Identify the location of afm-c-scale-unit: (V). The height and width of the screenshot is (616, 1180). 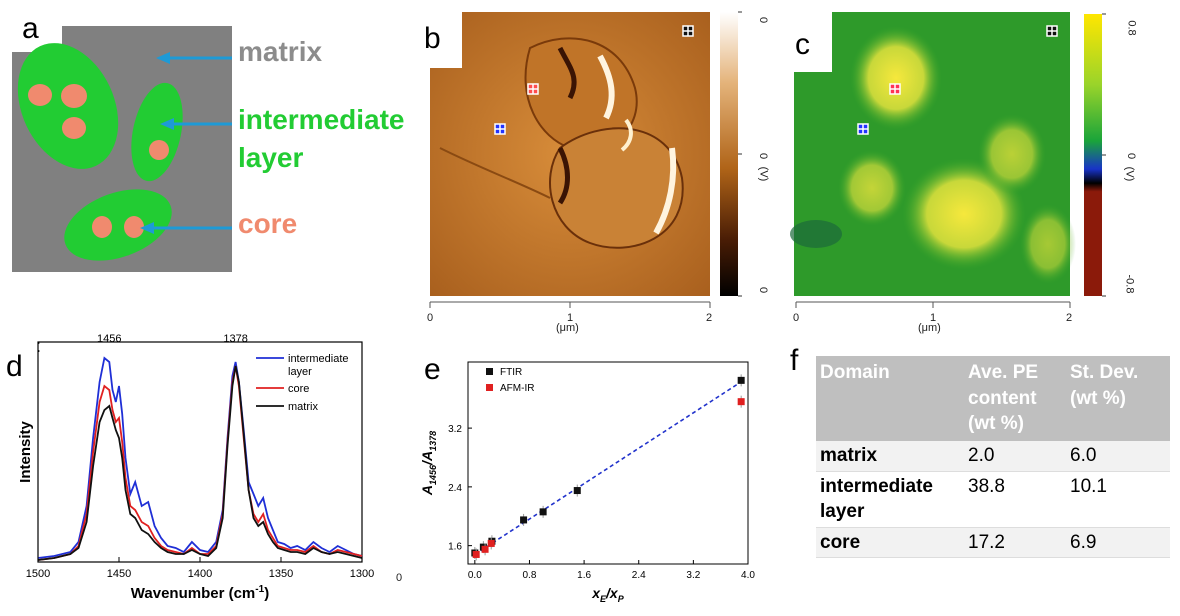
(1129, 174).